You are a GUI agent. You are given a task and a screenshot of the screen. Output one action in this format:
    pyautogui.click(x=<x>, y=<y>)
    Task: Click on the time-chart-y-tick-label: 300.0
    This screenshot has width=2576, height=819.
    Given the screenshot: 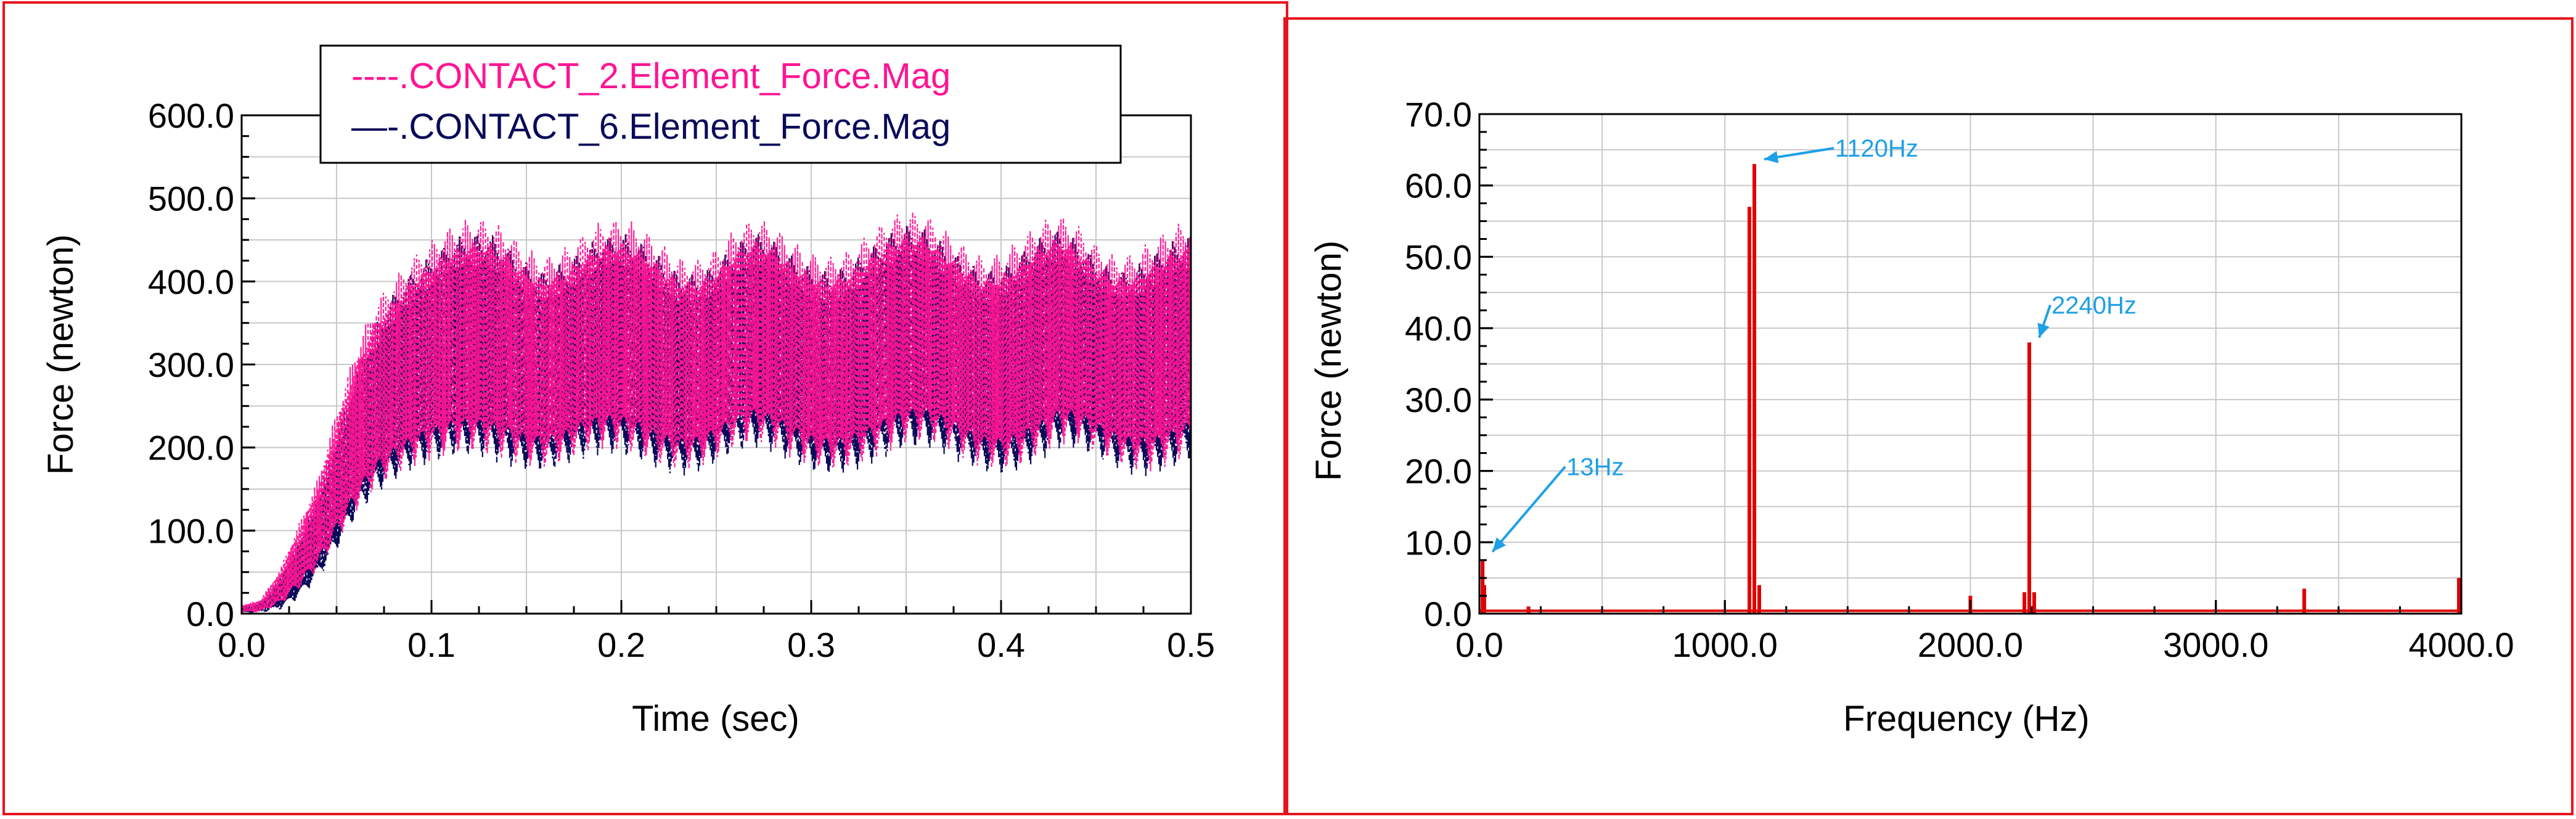 What is the action you would take?
    pyautogui.click(x=191, y=364)
    